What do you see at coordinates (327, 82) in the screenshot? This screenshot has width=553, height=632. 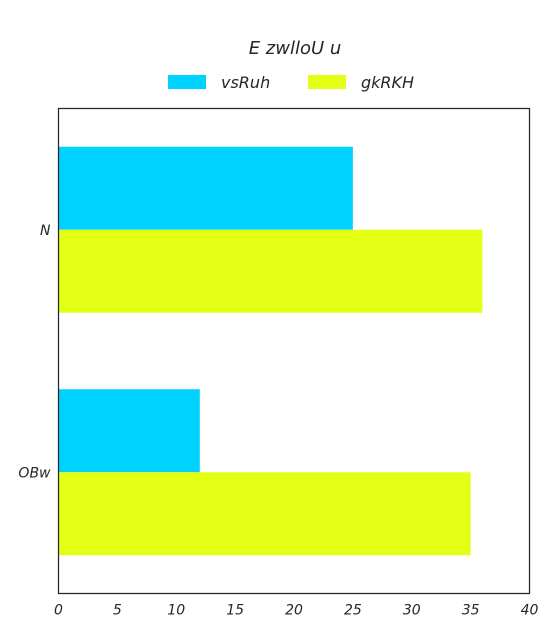 I see `legend-swatch-gkRKH` at bounding box center [327, 82].